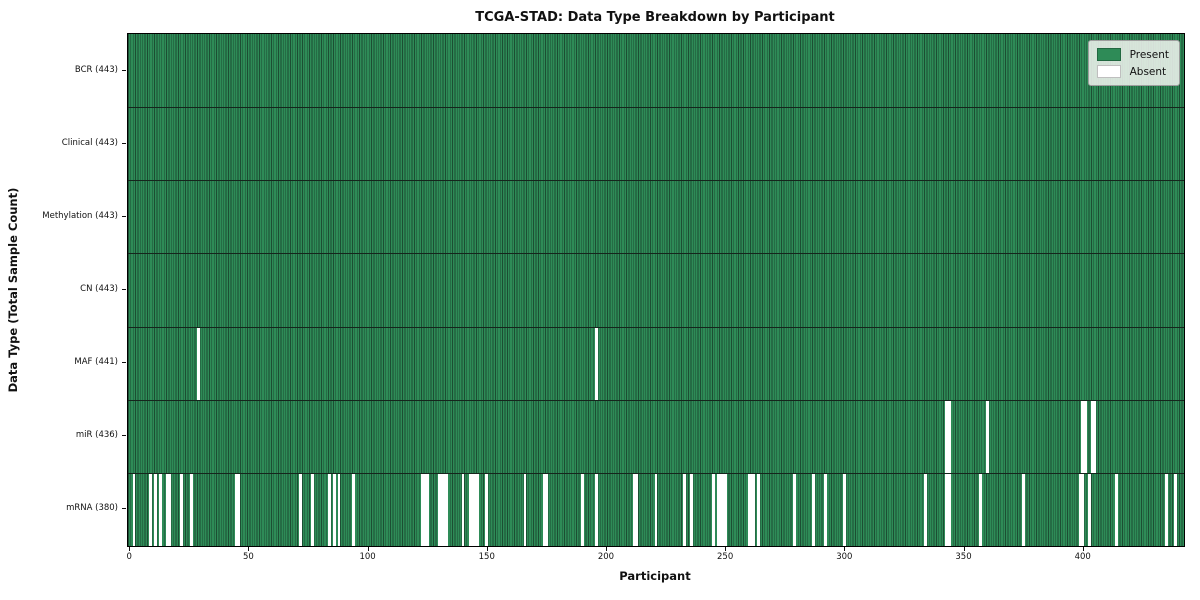 The image size is (1200, 600). What do you see at coordinates (1082, 557) in the screenshot?
I see `x-tick-label: 400` at bounding box center [1082, 557].